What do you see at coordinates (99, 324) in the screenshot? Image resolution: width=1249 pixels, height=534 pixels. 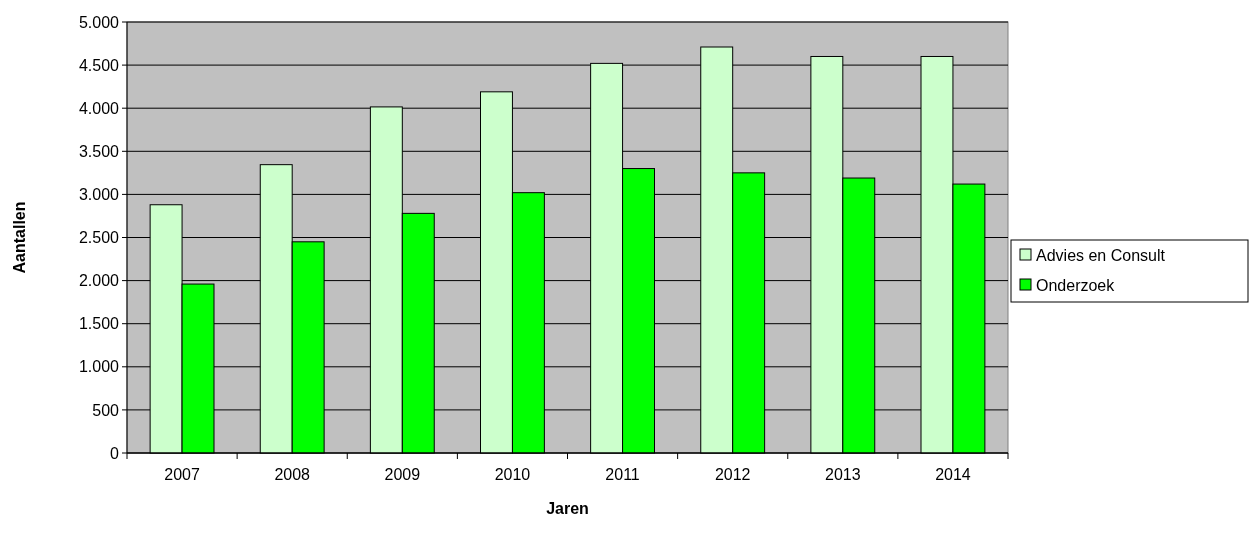 I see `y-tick-label: 1.500` at bounding box center [99, 324].